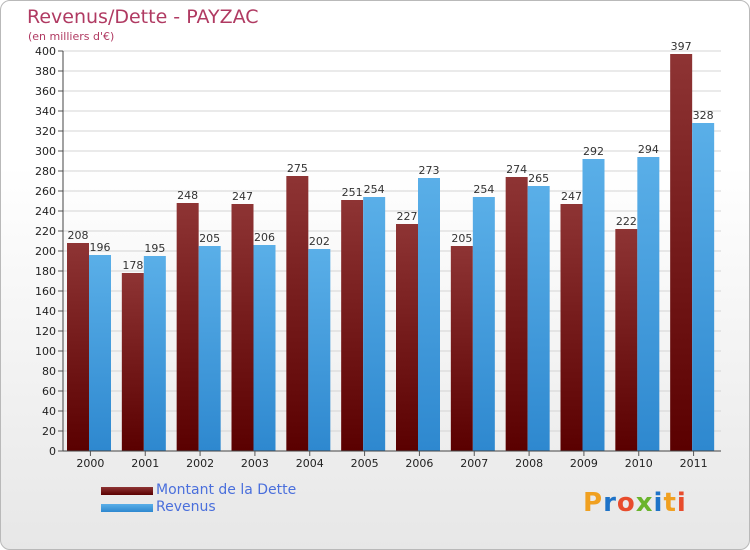 The height and width of the screenshot is (550, 750). What do you see at coordinates (474, 463) in the screenshot?
I see `x-tick-label: 2007` at bounding box center [474, 463].